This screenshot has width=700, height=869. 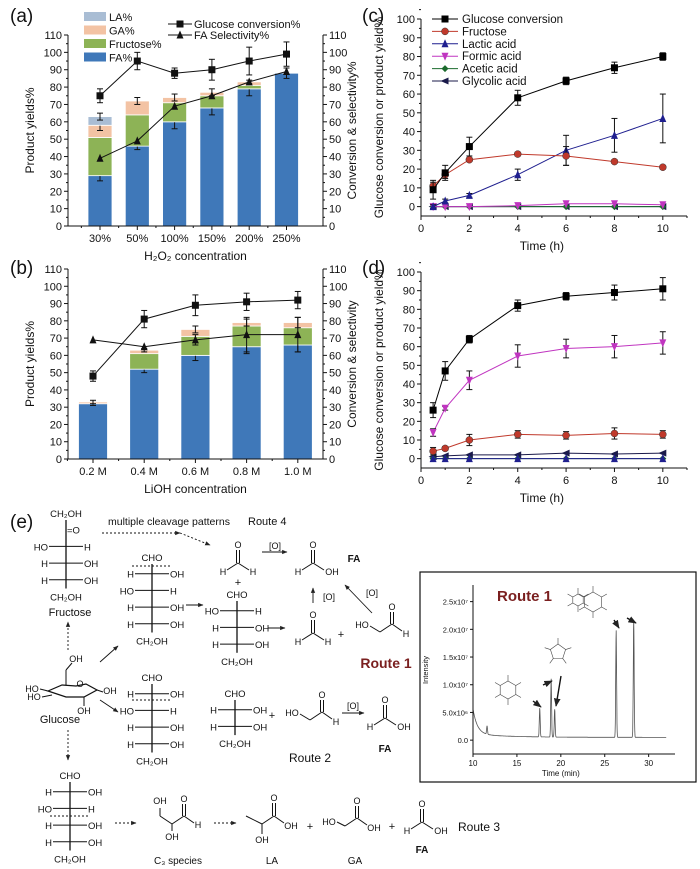 What do you see at coordinates (335, 192) in the screenshot?
I see `y-tick-label-right: 20` at bounding box center [335, 192].